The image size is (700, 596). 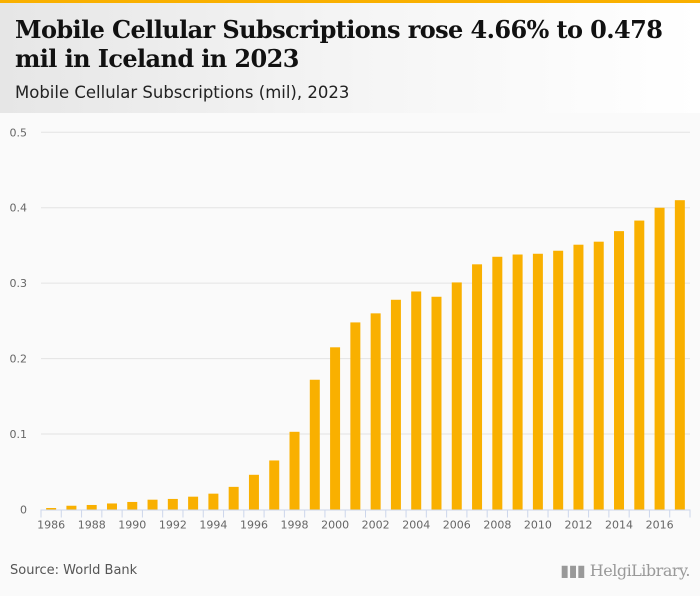 I want to click on bar-2004, so click(x=416, y=400).